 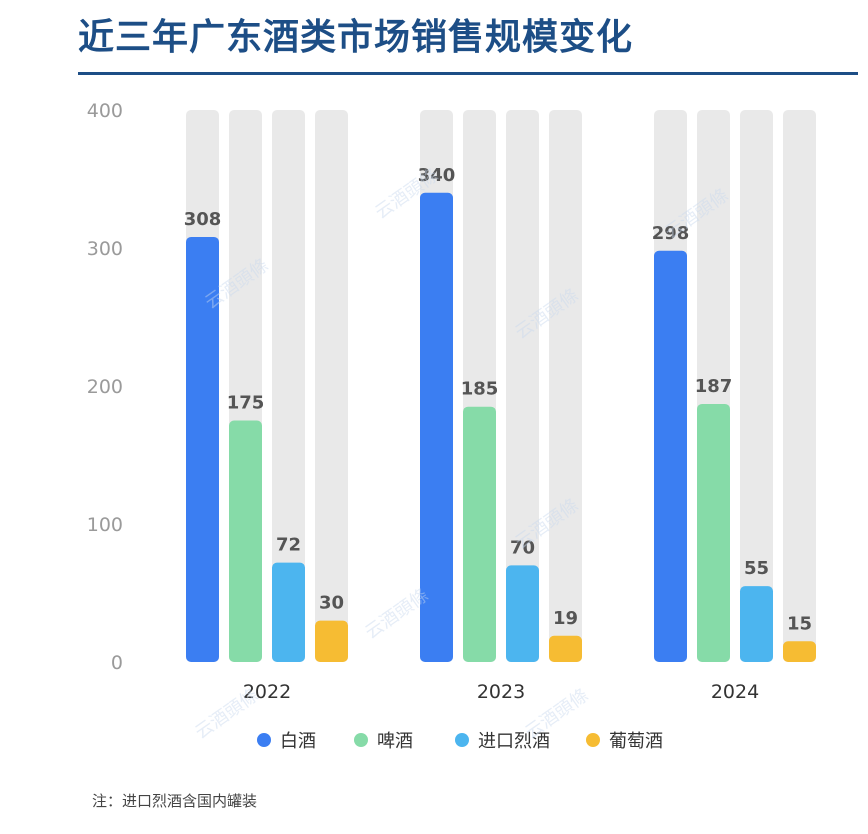 What do you see at coordinates (203, 219) in the screenshot?
I see `data-label: 308` at bounding box center [203, 219].